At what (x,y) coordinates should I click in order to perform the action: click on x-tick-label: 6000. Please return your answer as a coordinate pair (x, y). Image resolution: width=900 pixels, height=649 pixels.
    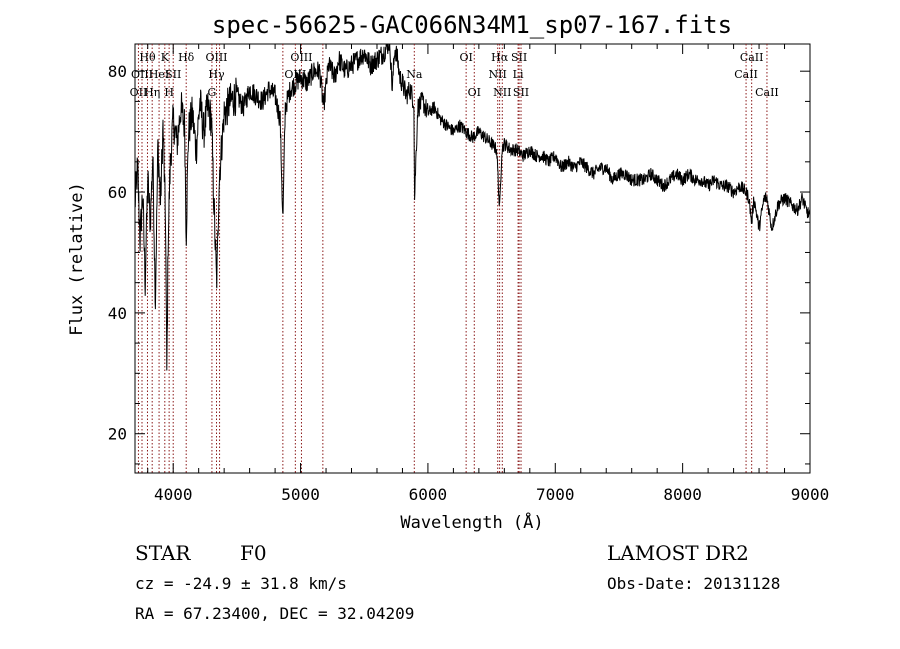
    Looking at the image, I should click on (428, 494).